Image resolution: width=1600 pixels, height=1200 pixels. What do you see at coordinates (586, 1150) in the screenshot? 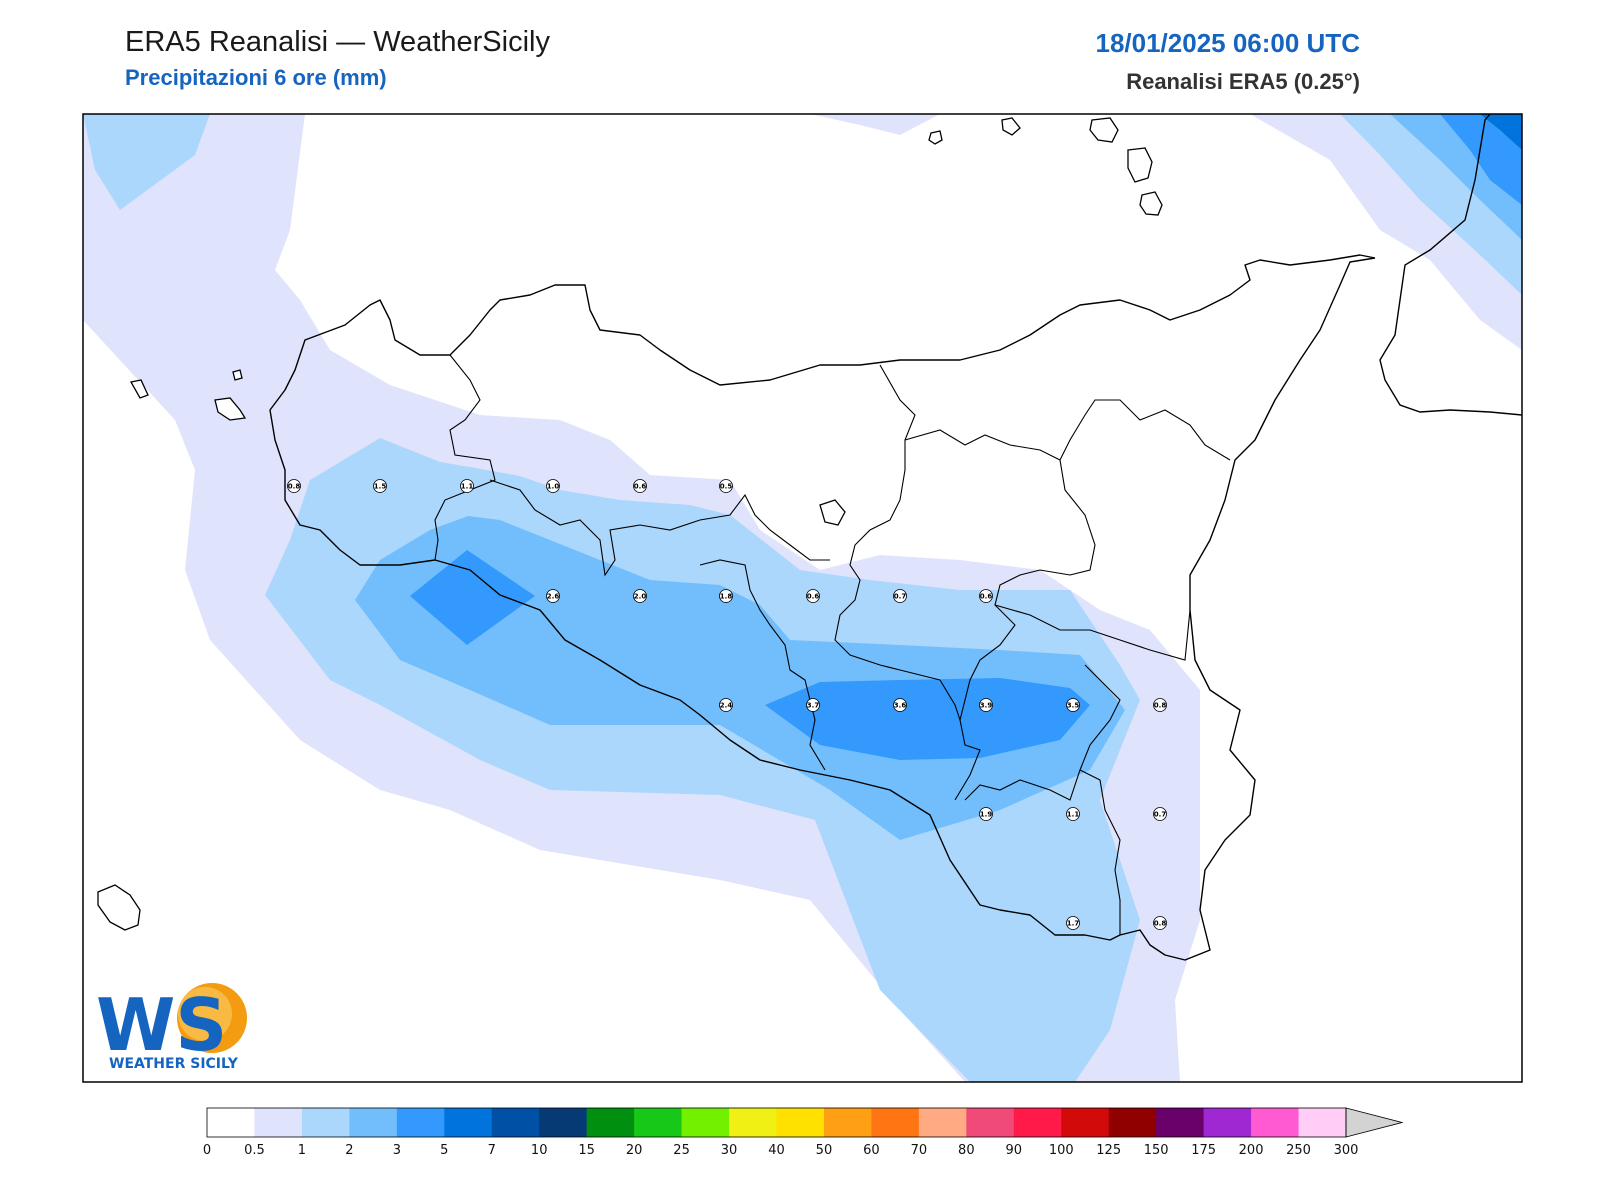
I see `colorbar-tick-label: 15` at bounding box center [586, 1150].